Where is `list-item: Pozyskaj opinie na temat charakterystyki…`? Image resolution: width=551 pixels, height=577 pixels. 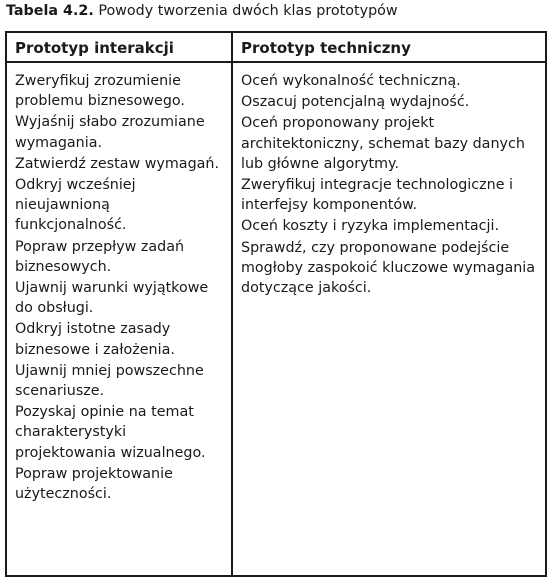 list-item: Pozyskaj opinie na temat charakterystyki… is located at coordinates (110, 432).